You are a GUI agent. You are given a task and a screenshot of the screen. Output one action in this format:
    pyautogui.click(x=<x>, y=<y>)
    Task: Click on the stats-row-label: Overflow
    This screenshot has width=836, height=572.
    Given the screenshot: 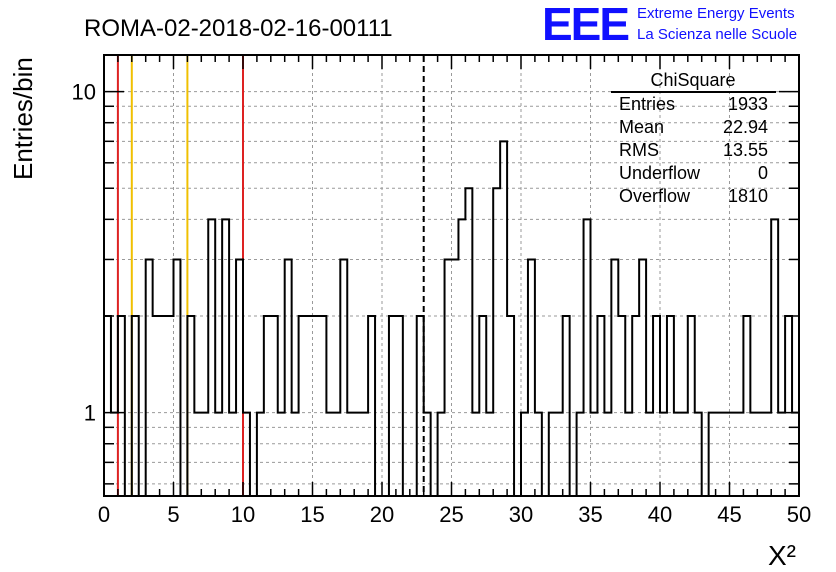 What is the action you would take?
    pyautogui.click(x=655, y=196)
    